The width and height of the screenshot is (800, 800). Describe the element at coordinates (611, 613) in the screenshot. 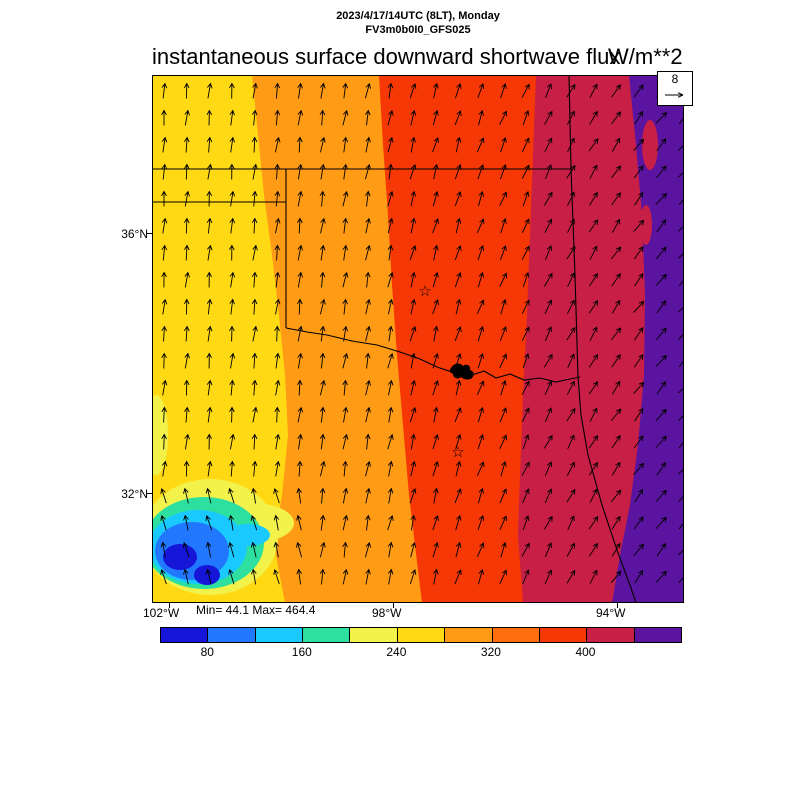

I see `lon-label-94w: 94°W` at that location.